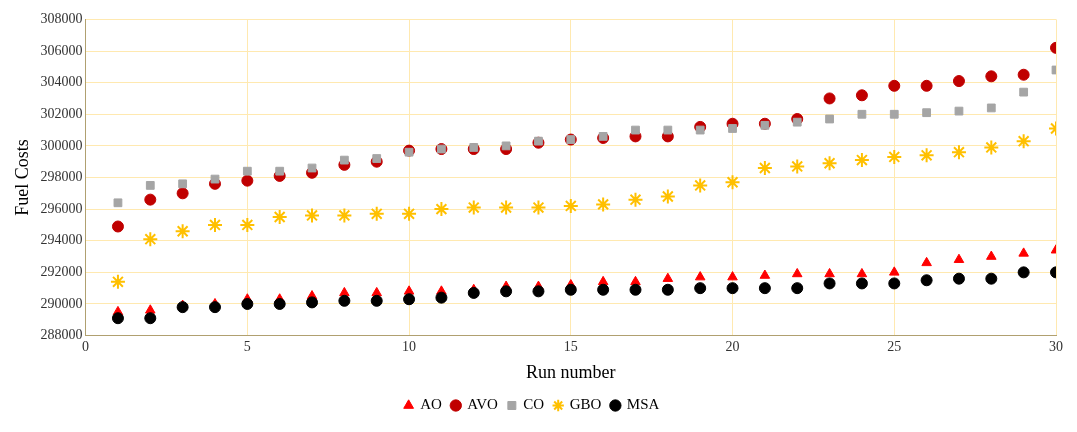 This screenshot has height=432, width=1077. I want to click on y-tick-label: 292000, so click(61, 272).